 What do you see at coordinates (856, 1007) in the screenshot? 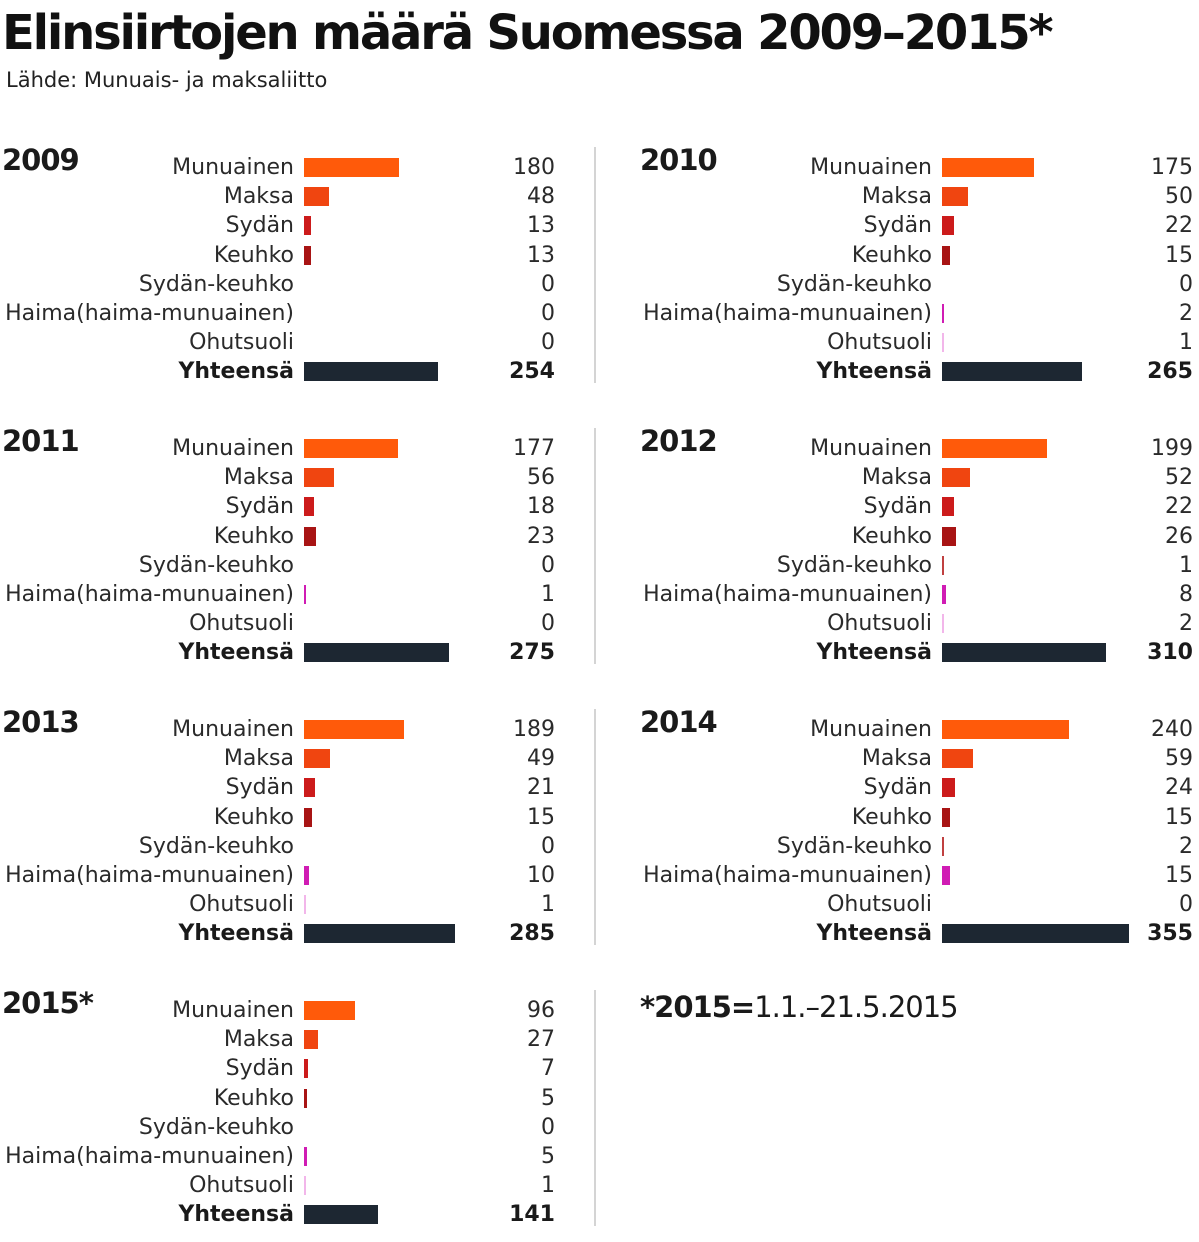
I see `footnote-text: 1.1.–21.5.2015` at bounding box center [856, 1007].